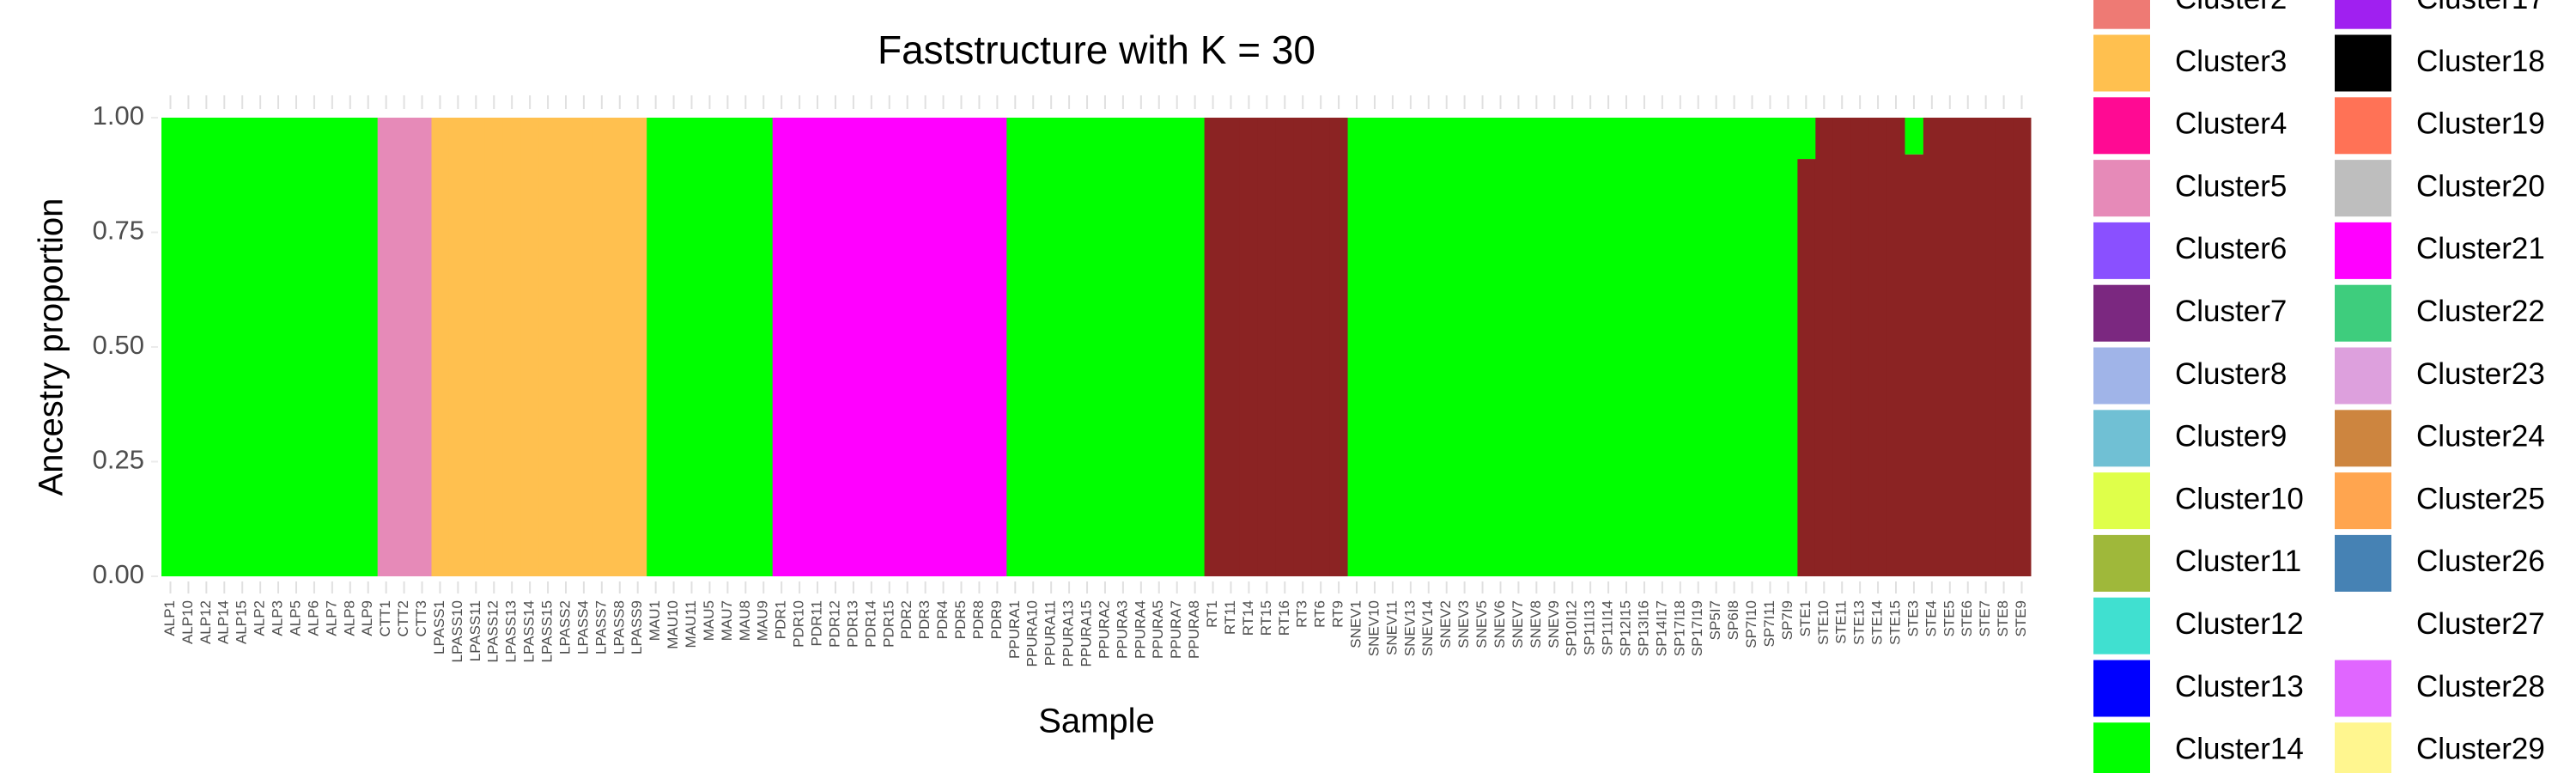 The image size is (2576, 773). What do you see at coordinates (1230, 617) in the screenshot?
I see `x-tick-label: RT11` at bounding box center [1230, 617].